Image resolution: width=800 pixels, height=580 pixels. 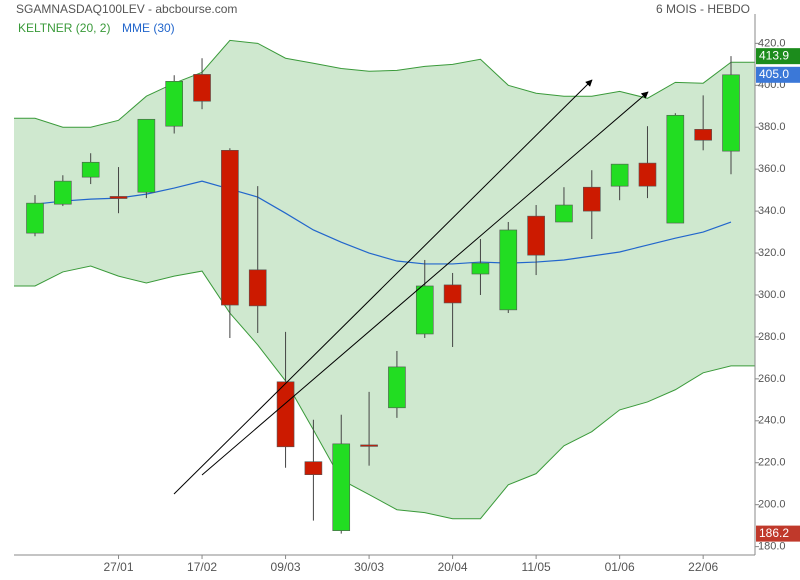 I want to click on chart-subtitle: 6 MOIS - HEBDO, so click(x=703, y=9).